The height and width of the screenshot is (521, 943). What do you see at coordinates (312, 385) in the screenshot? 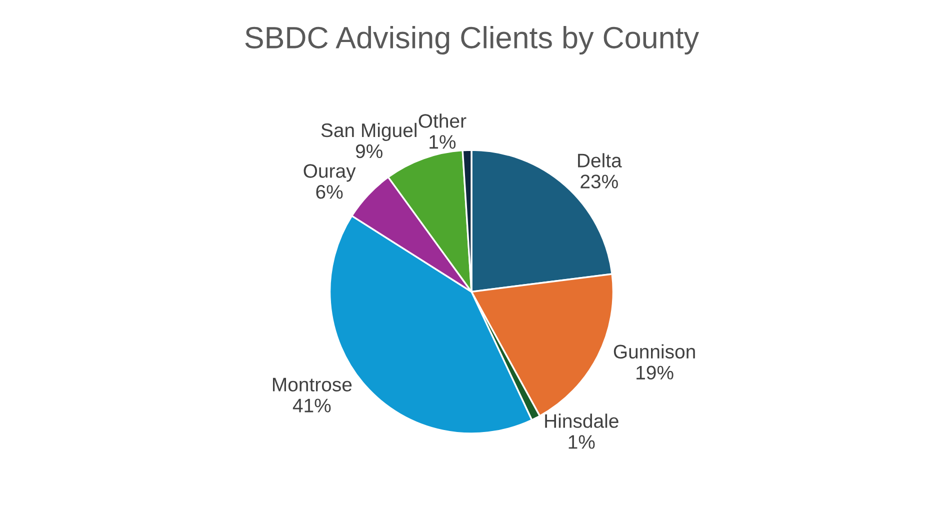
I see `slice-label: Montrose` at bounding box center [312, 385].